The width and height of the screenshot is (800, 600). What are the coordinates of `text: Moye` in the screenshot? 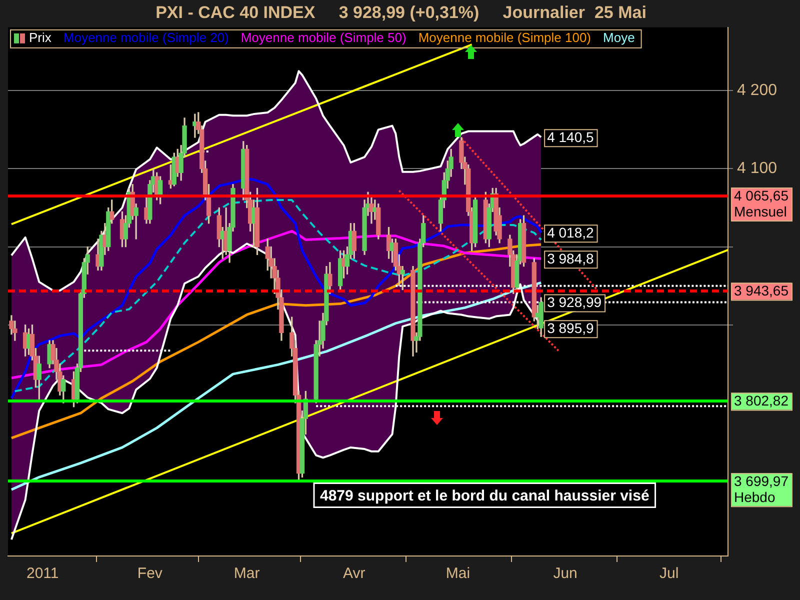 It's located at (619, 37).